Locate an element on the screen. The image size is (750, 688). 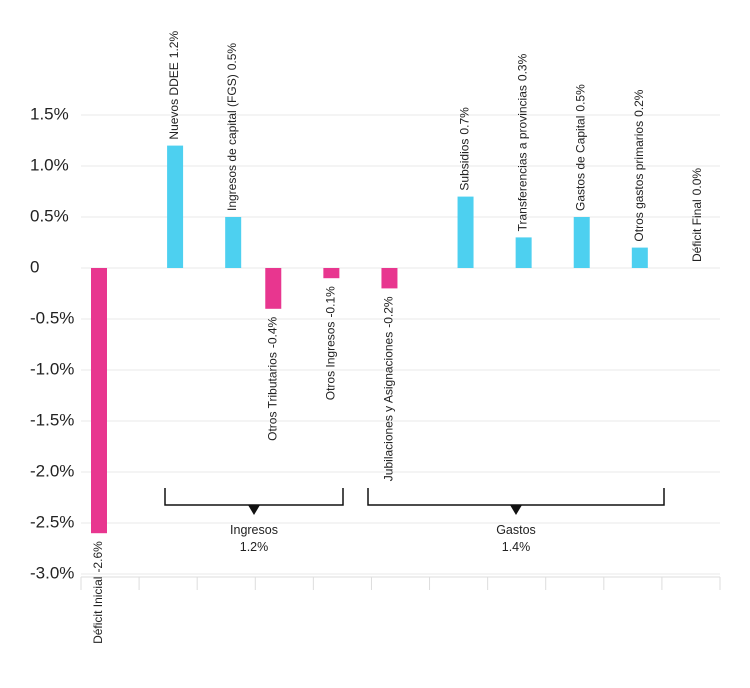
y-tick-label: -3.0% is located at coordinates (52, 572).